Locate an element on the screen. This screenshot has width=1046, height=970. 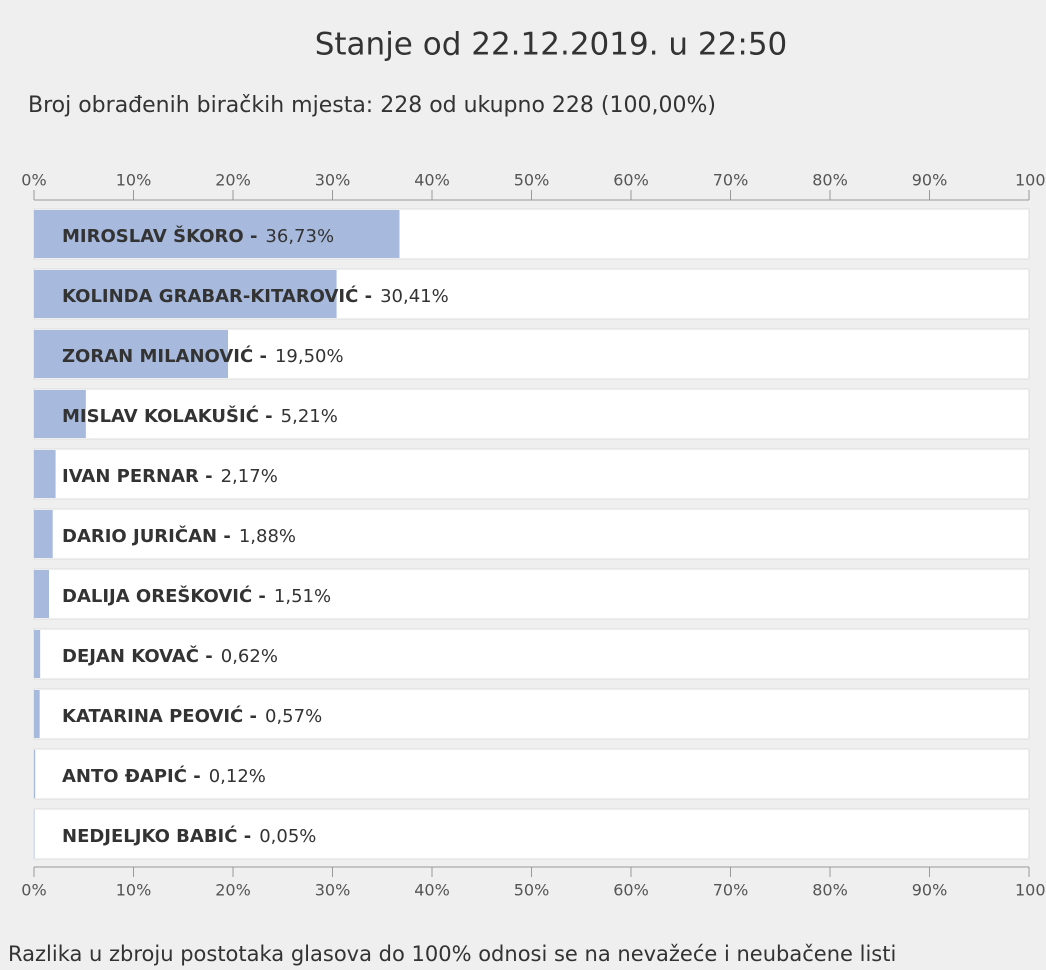
bar-label: ANTO ĐAPIĆ - 0,12% is located at coordinates (164, 776).